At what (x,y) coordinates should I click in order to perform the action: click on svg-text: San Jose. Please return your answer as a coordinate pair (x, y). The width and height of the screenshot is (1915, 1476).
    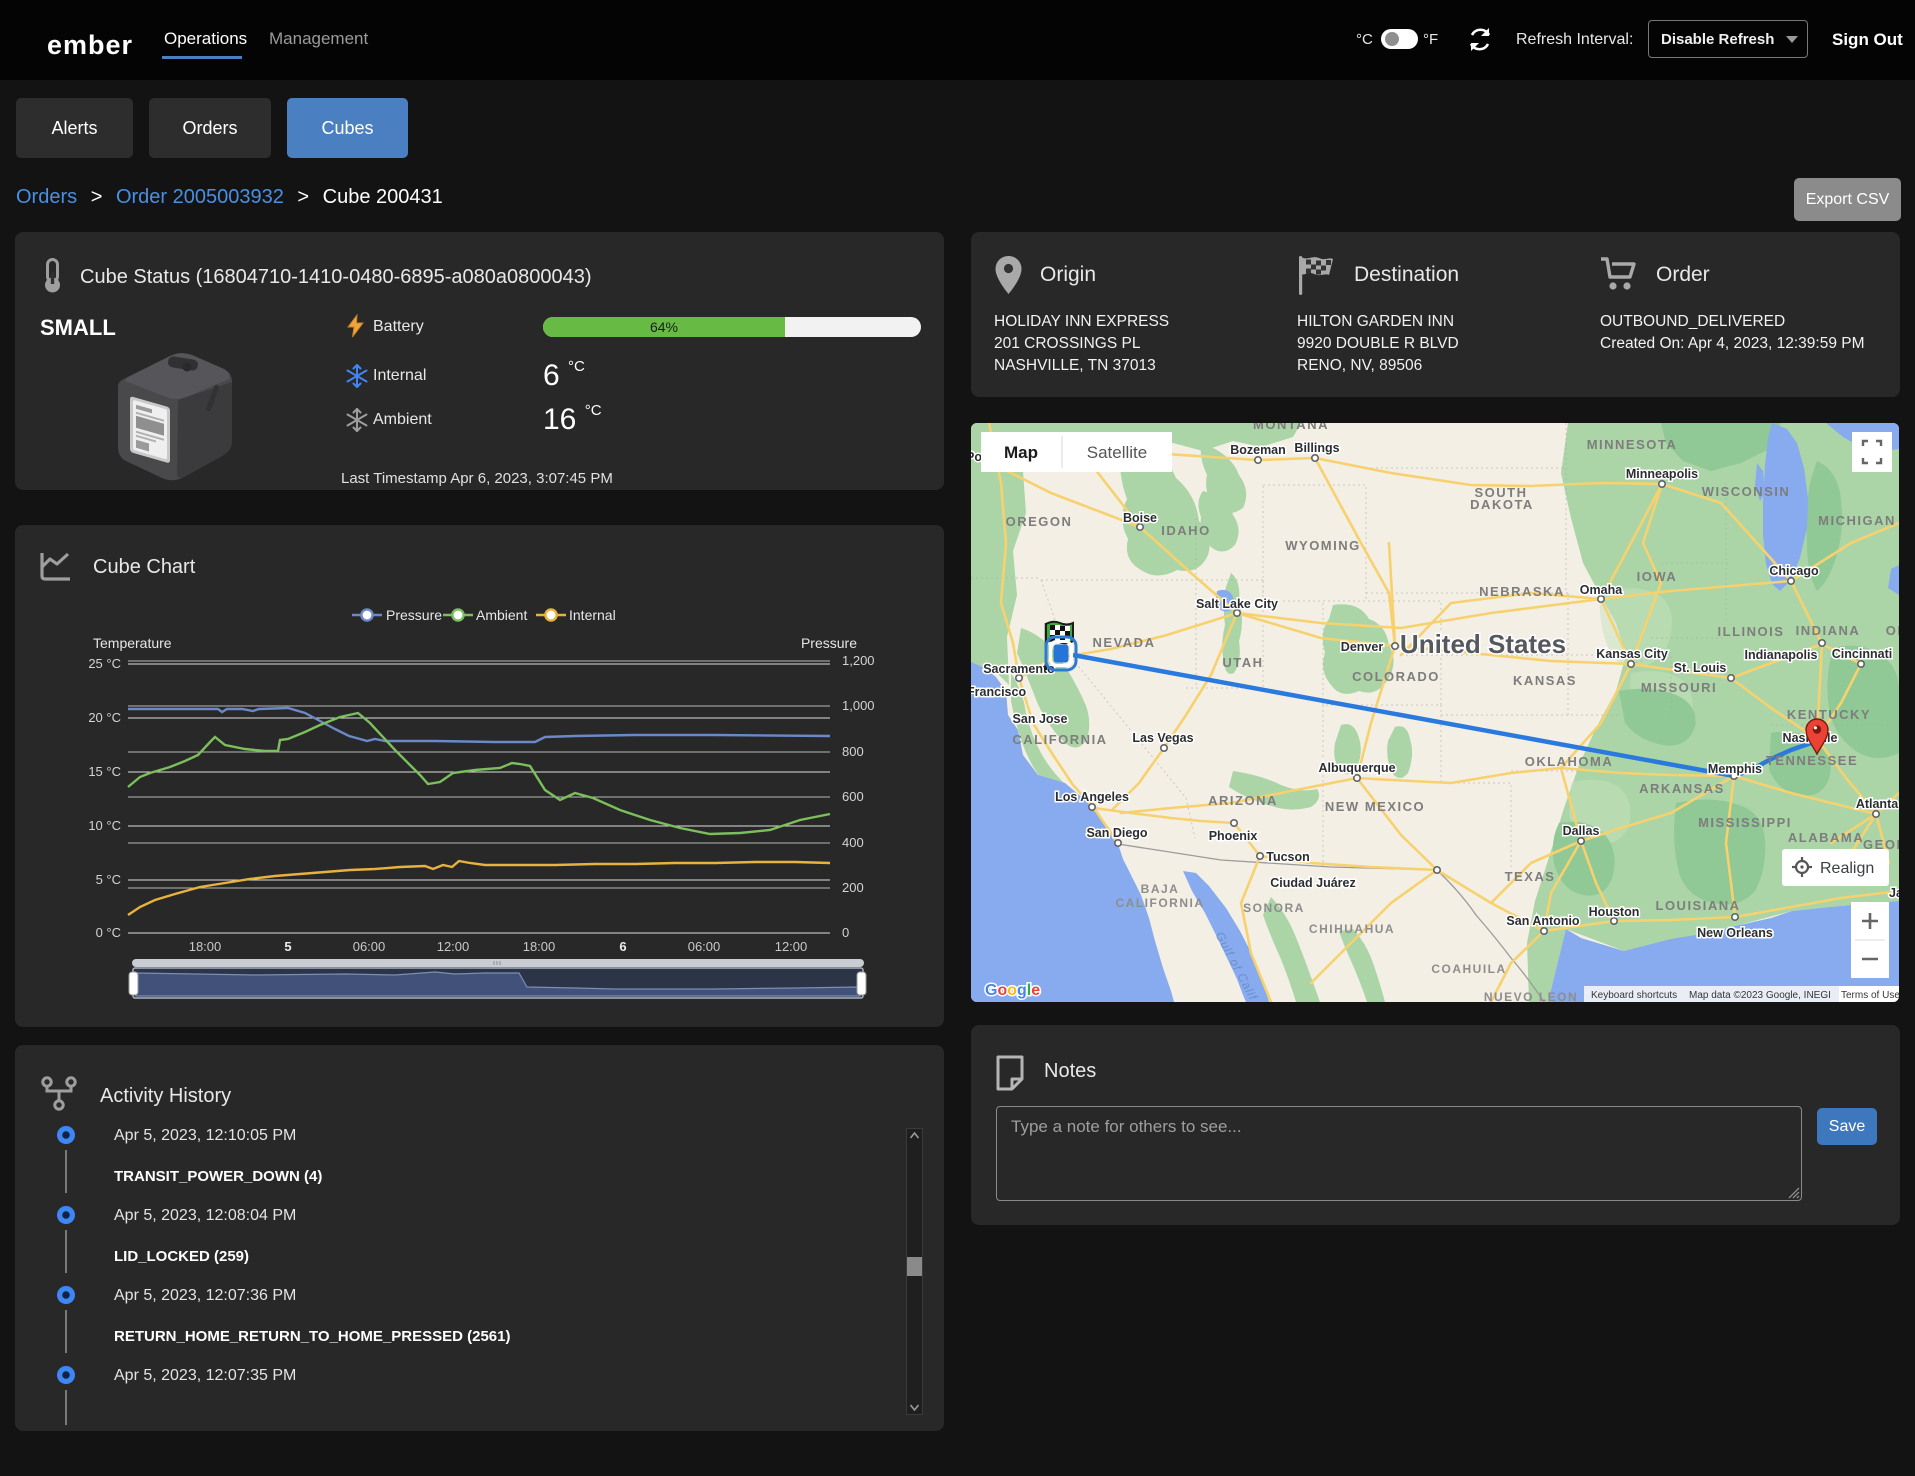
    Looking at the image, I should click on (1040, 719).